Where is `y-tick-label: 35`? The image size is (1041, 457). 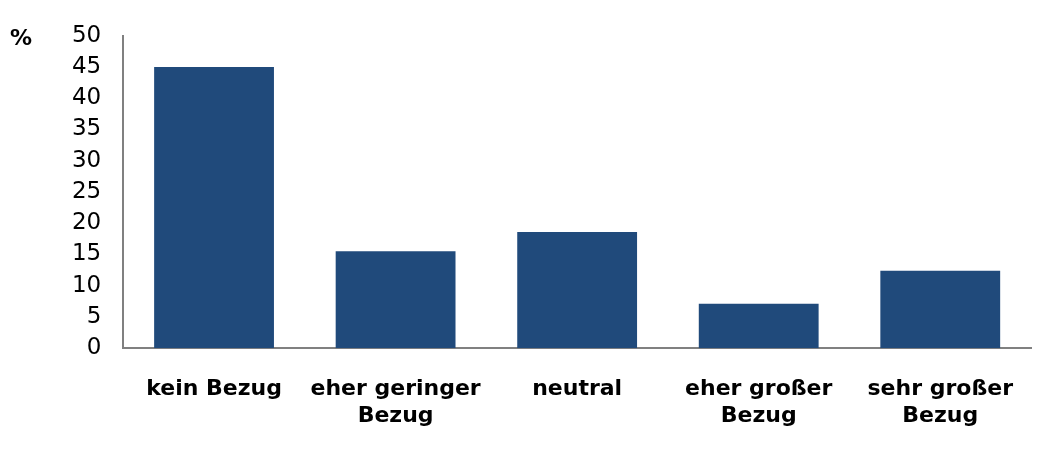
y-tick-label: 35 is located at coordinates (86, 127).